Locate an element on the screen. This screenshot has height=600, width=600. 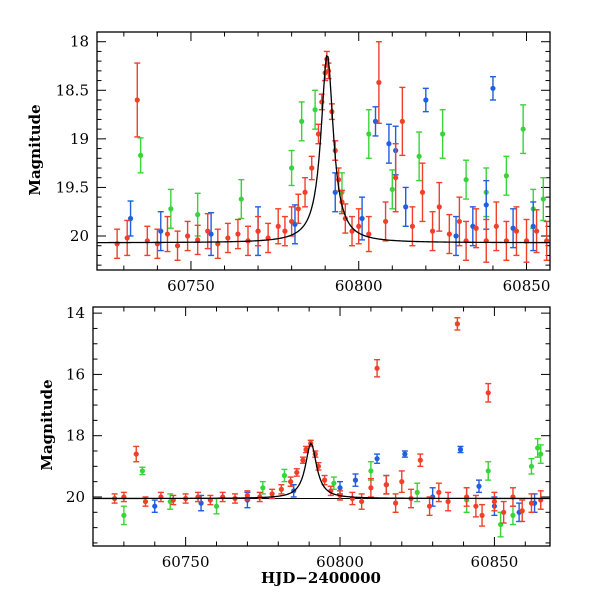
y-tick-label: 18.5 is located at coordinates (72, 90).